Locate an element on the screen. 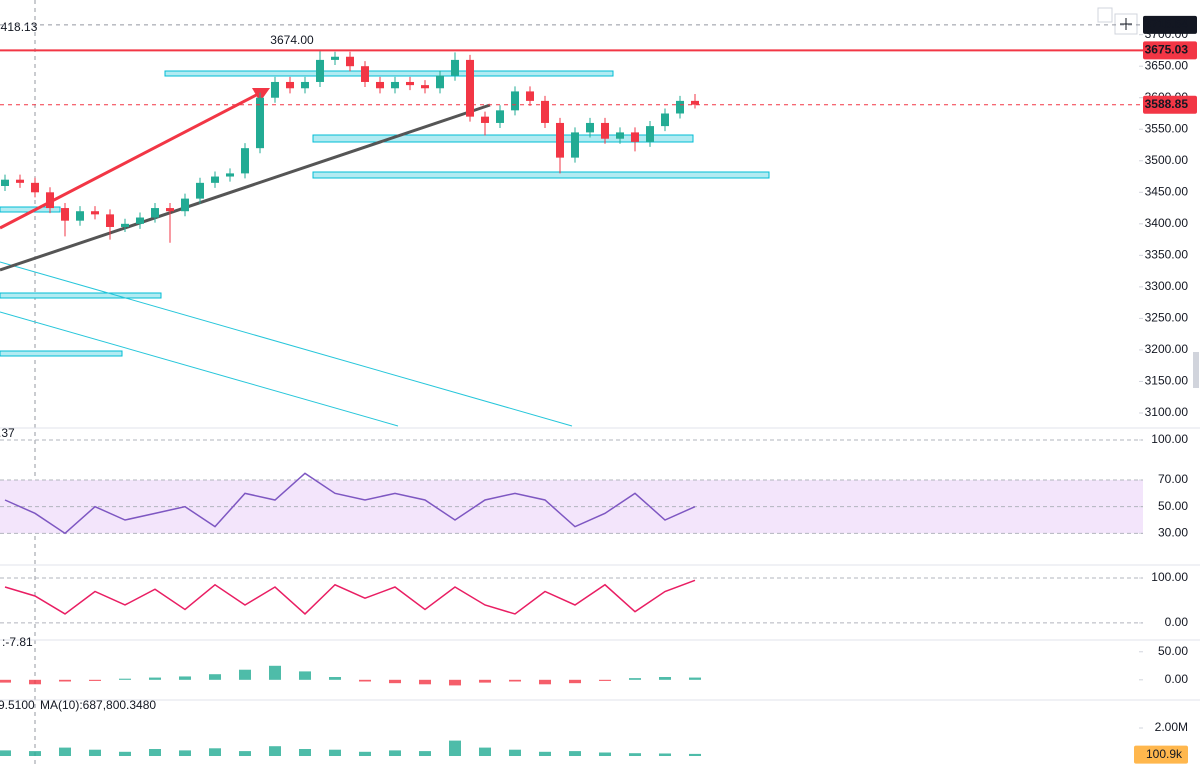 The height and width of the screenshot is (769, 1200). y-tick-label: 3450.00 is located at coordinates (1167, 191).